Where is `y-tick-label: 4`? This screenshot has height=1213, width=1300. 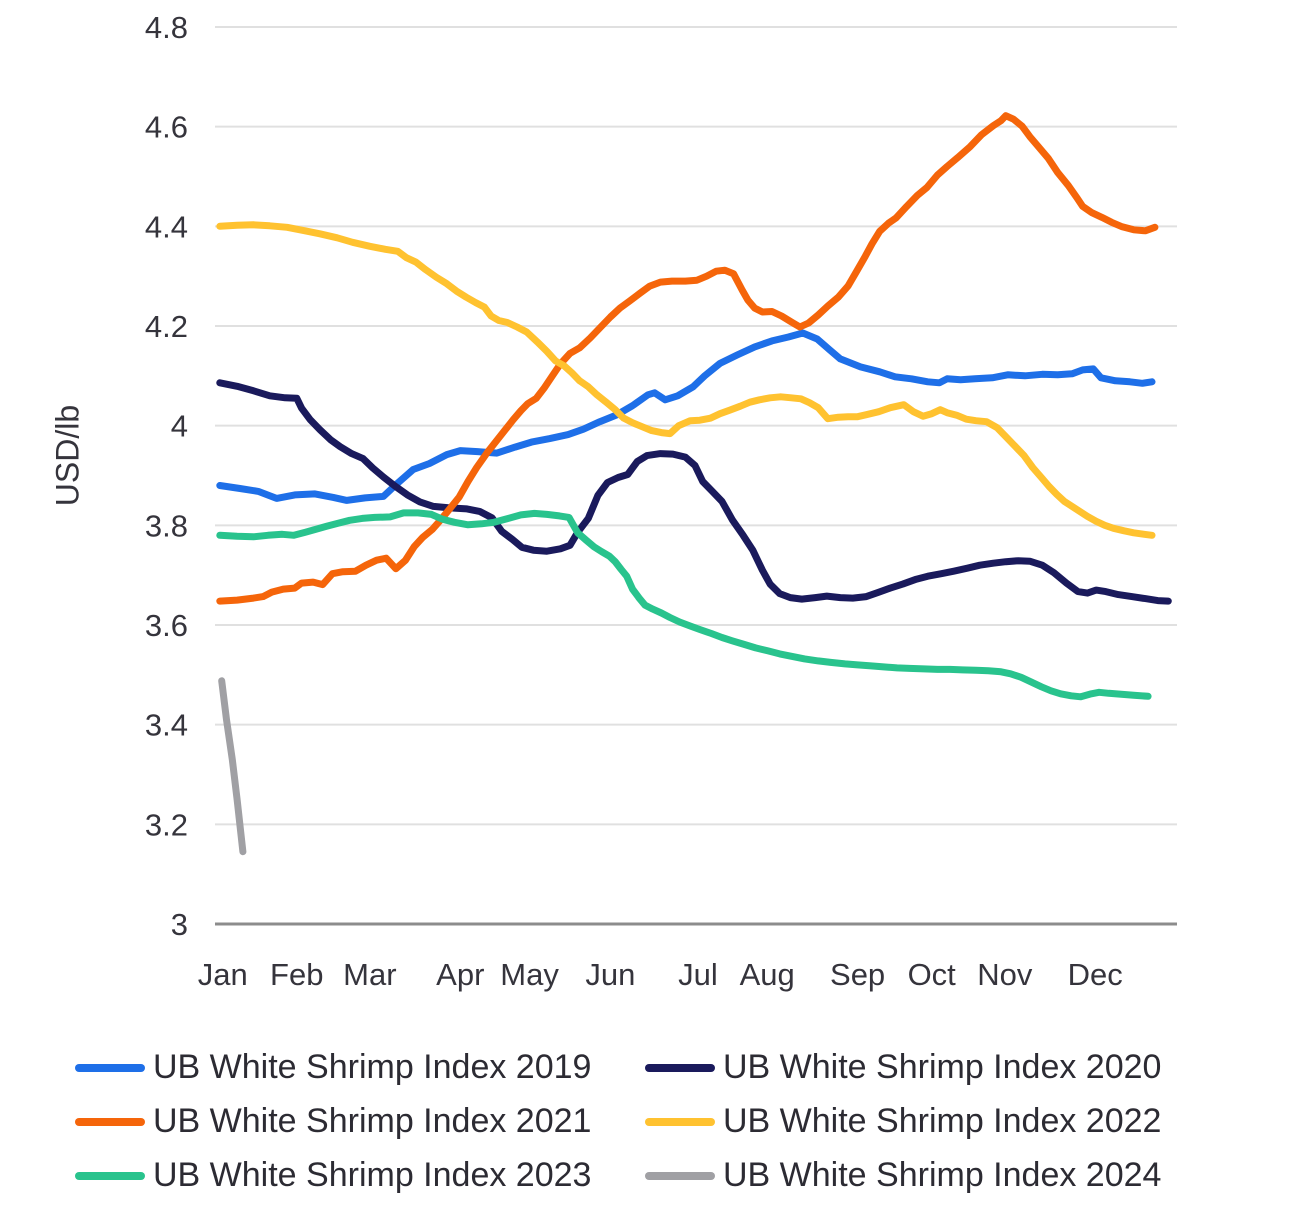
y-tick-label: 4 is located at coordinates (179, 426).